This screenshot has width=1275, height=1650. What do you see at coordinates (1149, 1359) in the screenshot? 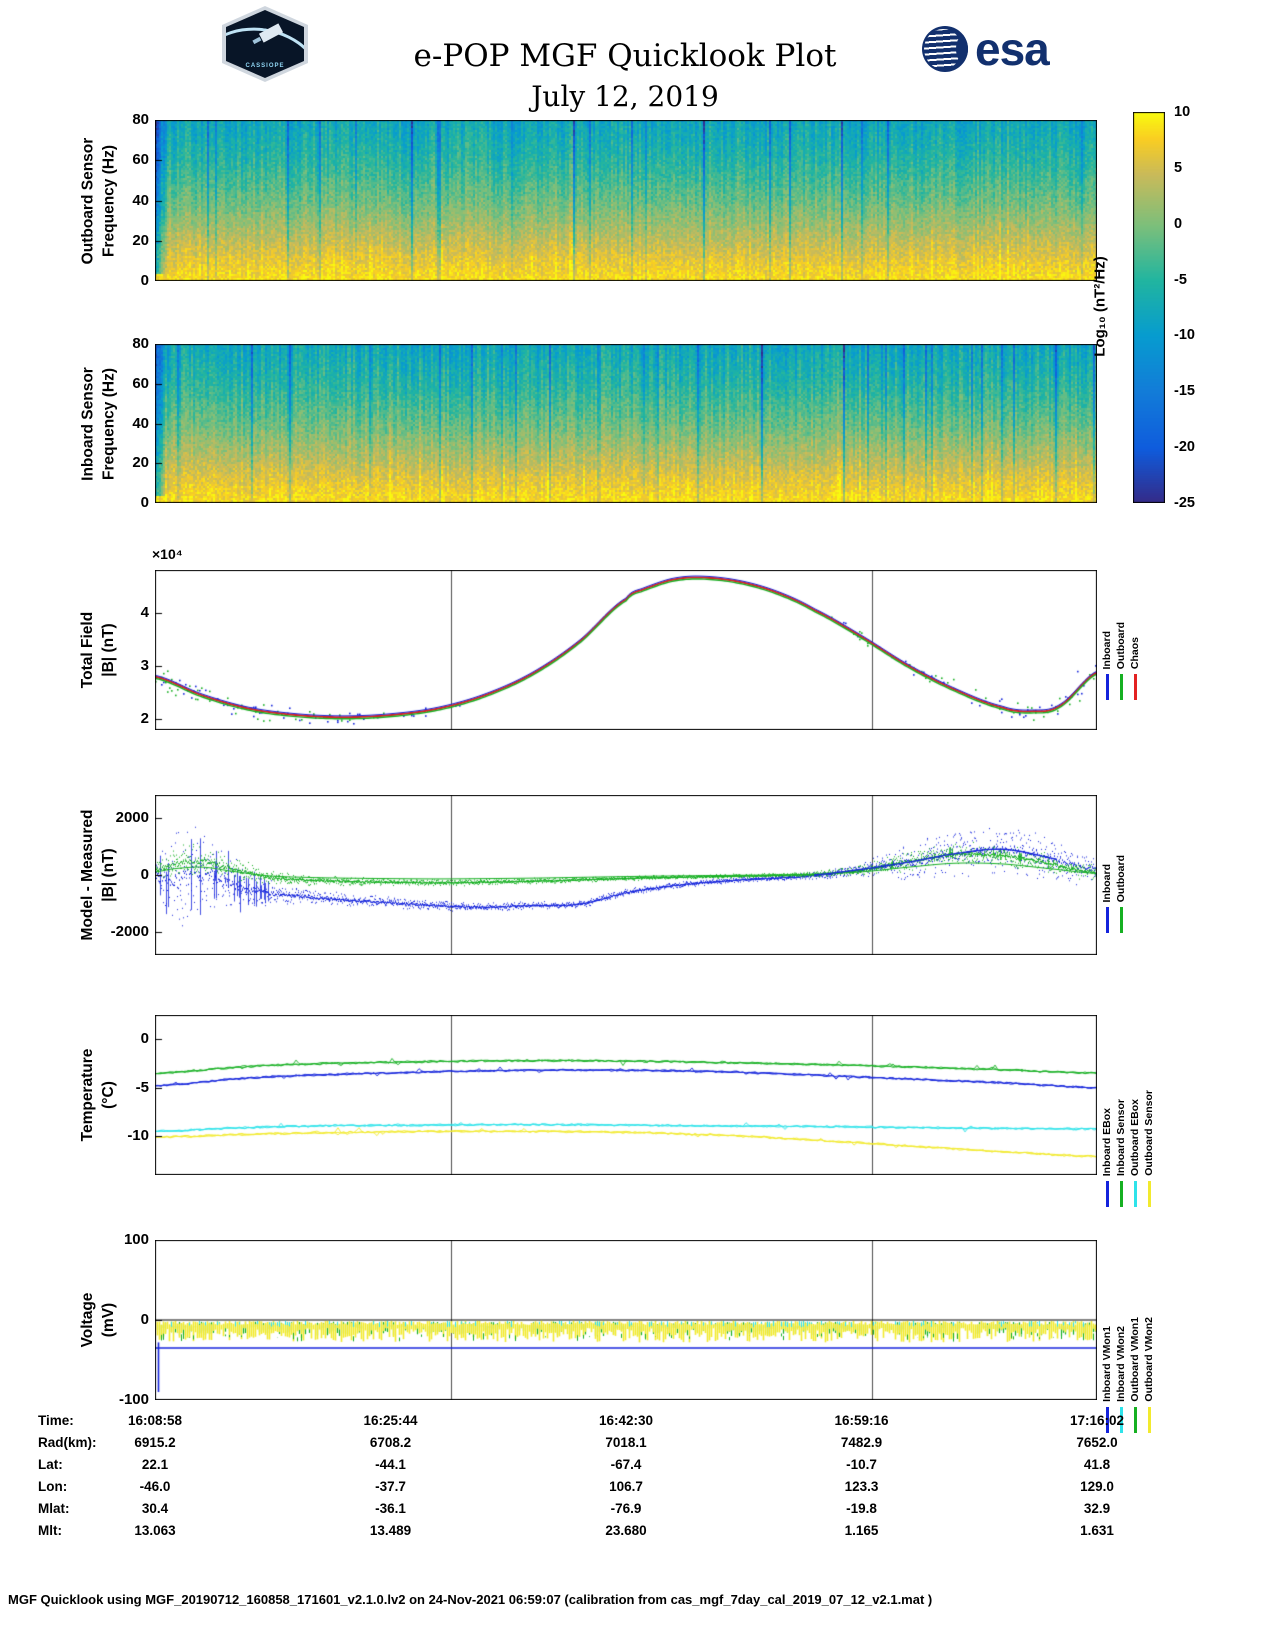
I see `legend-label: Outboard VMon2` at bounding box center [1149, 1359].